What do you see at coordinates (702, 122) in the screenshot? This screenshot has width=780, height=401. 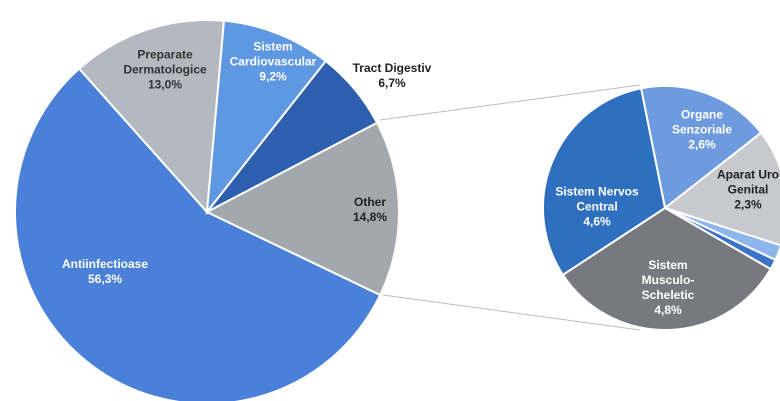 I see `slice-name: Organe Senzoriale` at bounding box center [702, 122].